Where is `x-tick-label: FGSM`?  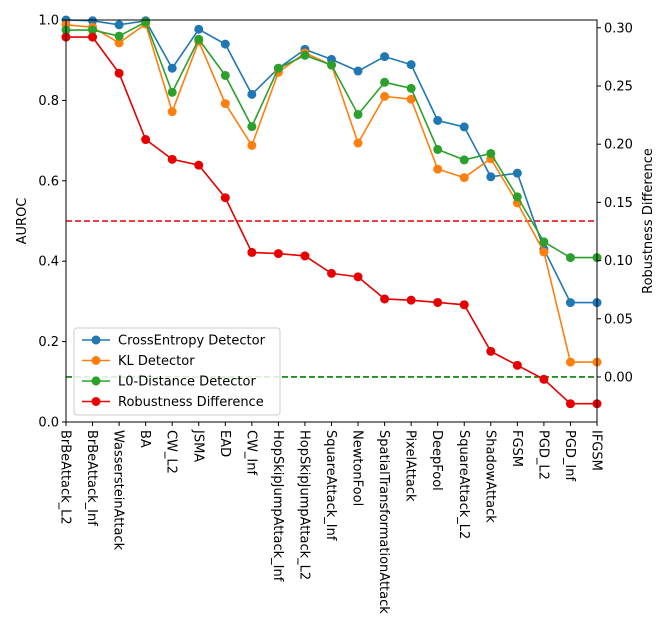 x-tick-label: FGSM is located at coordinates (516, 448).